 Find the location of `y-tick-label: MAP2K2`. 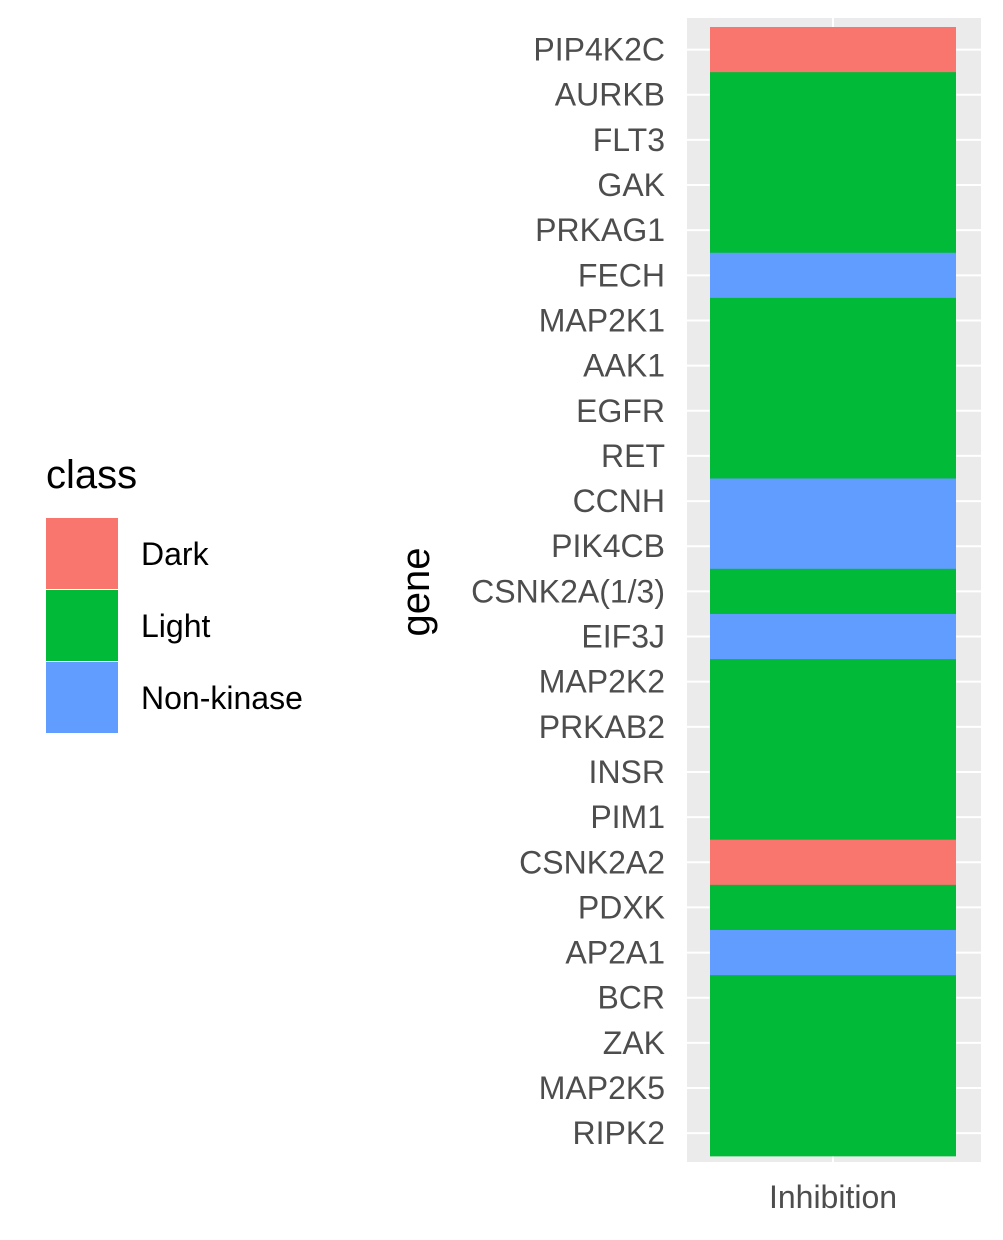

y-tick-label: MAP2K2 is located at coordinates (602, 682).